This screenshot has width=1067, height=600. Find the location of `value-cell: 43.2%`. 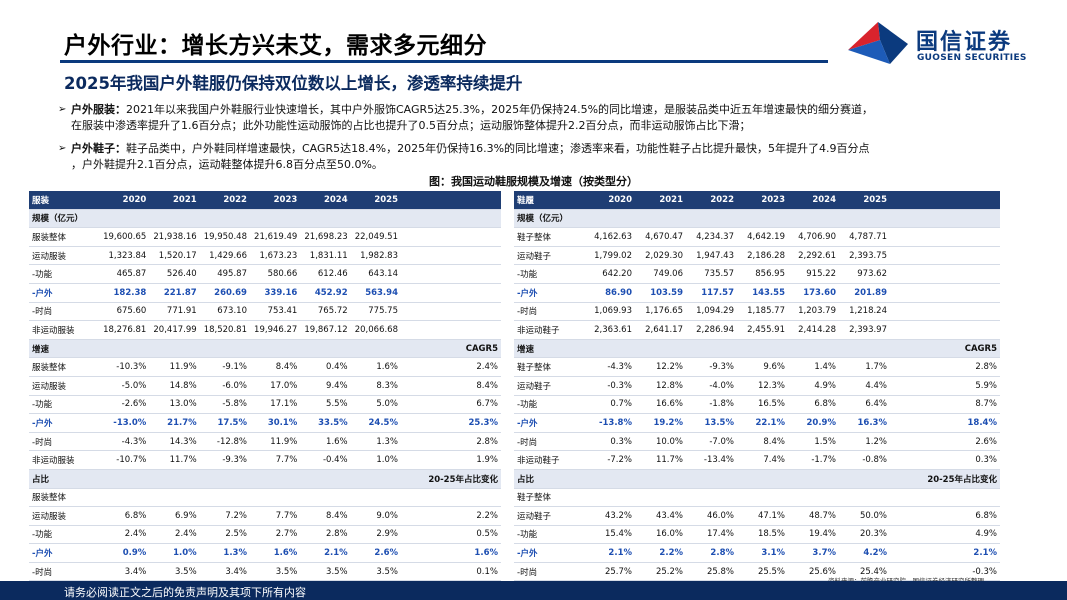

value-cell: 43.2% is located at coordinates (609, 516).